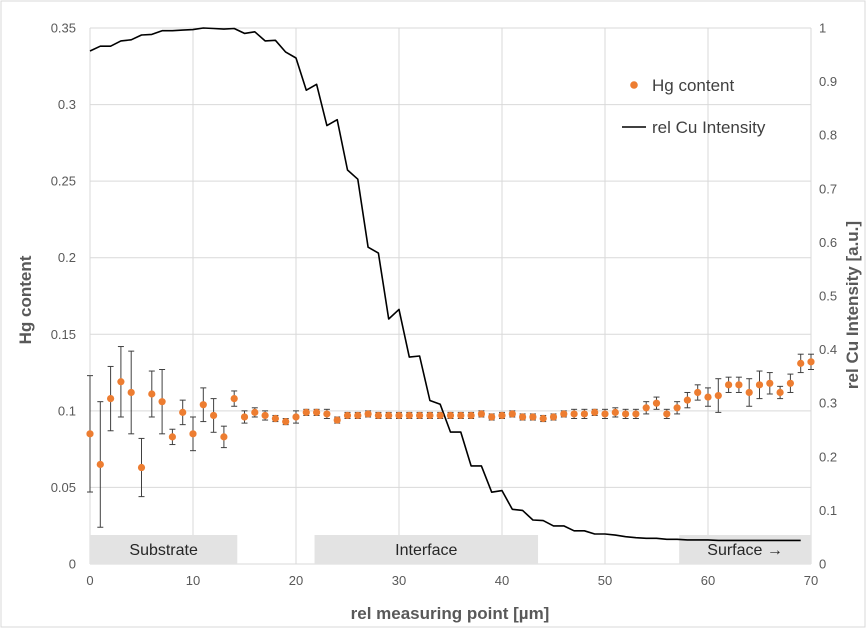  I want to click on y-tick-label: 0.1, so click(67, 410).